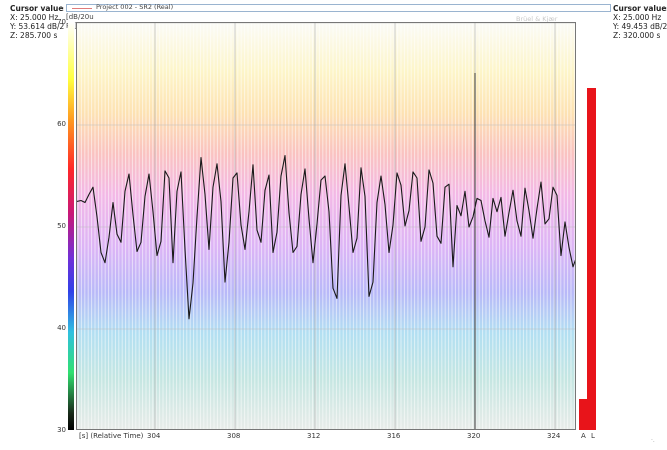 Image resolution: width=667 pixels, height=450 pixels. What do you see at coordinates (61, 22) in the screenshot?
I see `y-tick-label: 70` at bounding box center [61, 22].